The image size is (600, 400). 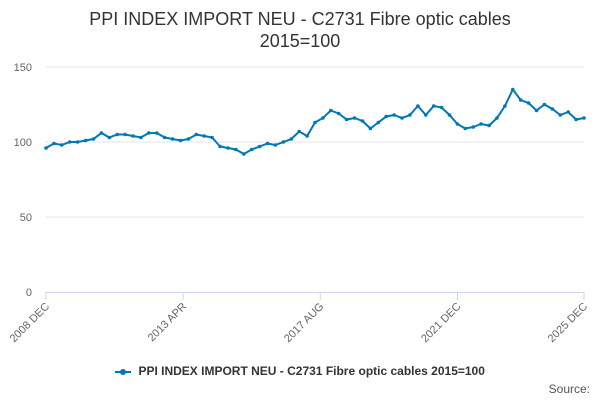 What do you see at coordinates (23, 143) in the screenshot?
I see `y-tick-label: 100` at bounding box center [23, 143].